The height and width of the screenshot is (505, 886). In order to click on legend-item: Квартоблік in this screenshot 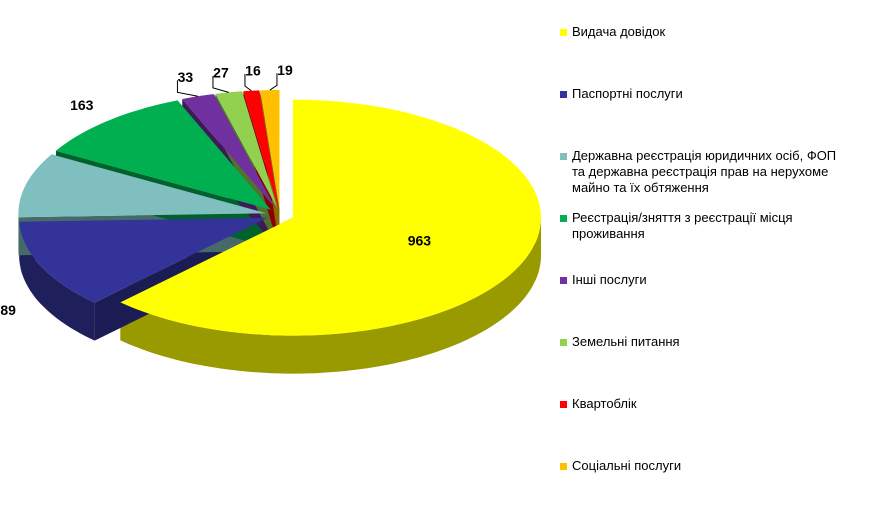, I will do `click(706, 404)`.